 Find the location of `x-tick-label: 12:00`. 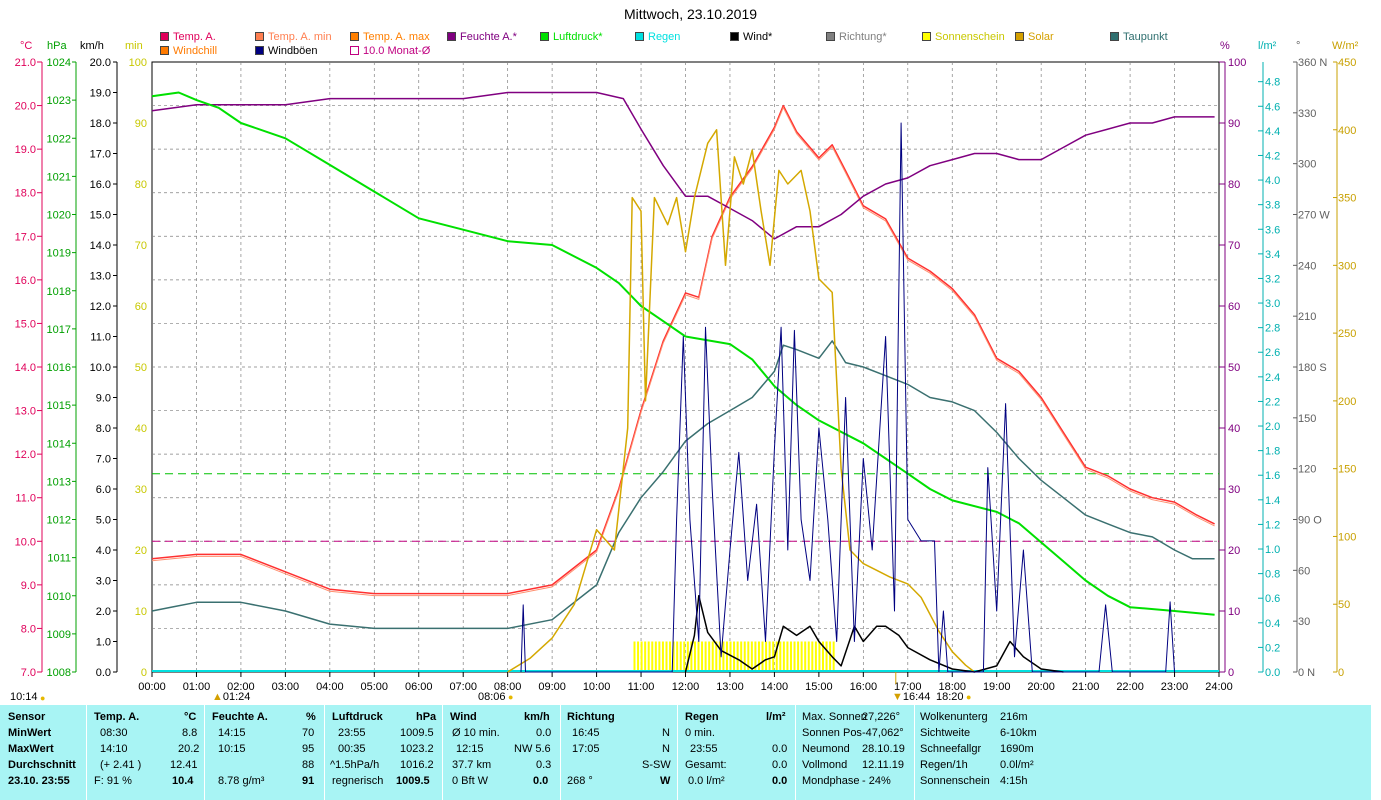

x-tick-label: 12:00 is located at coordinates (686, 687).